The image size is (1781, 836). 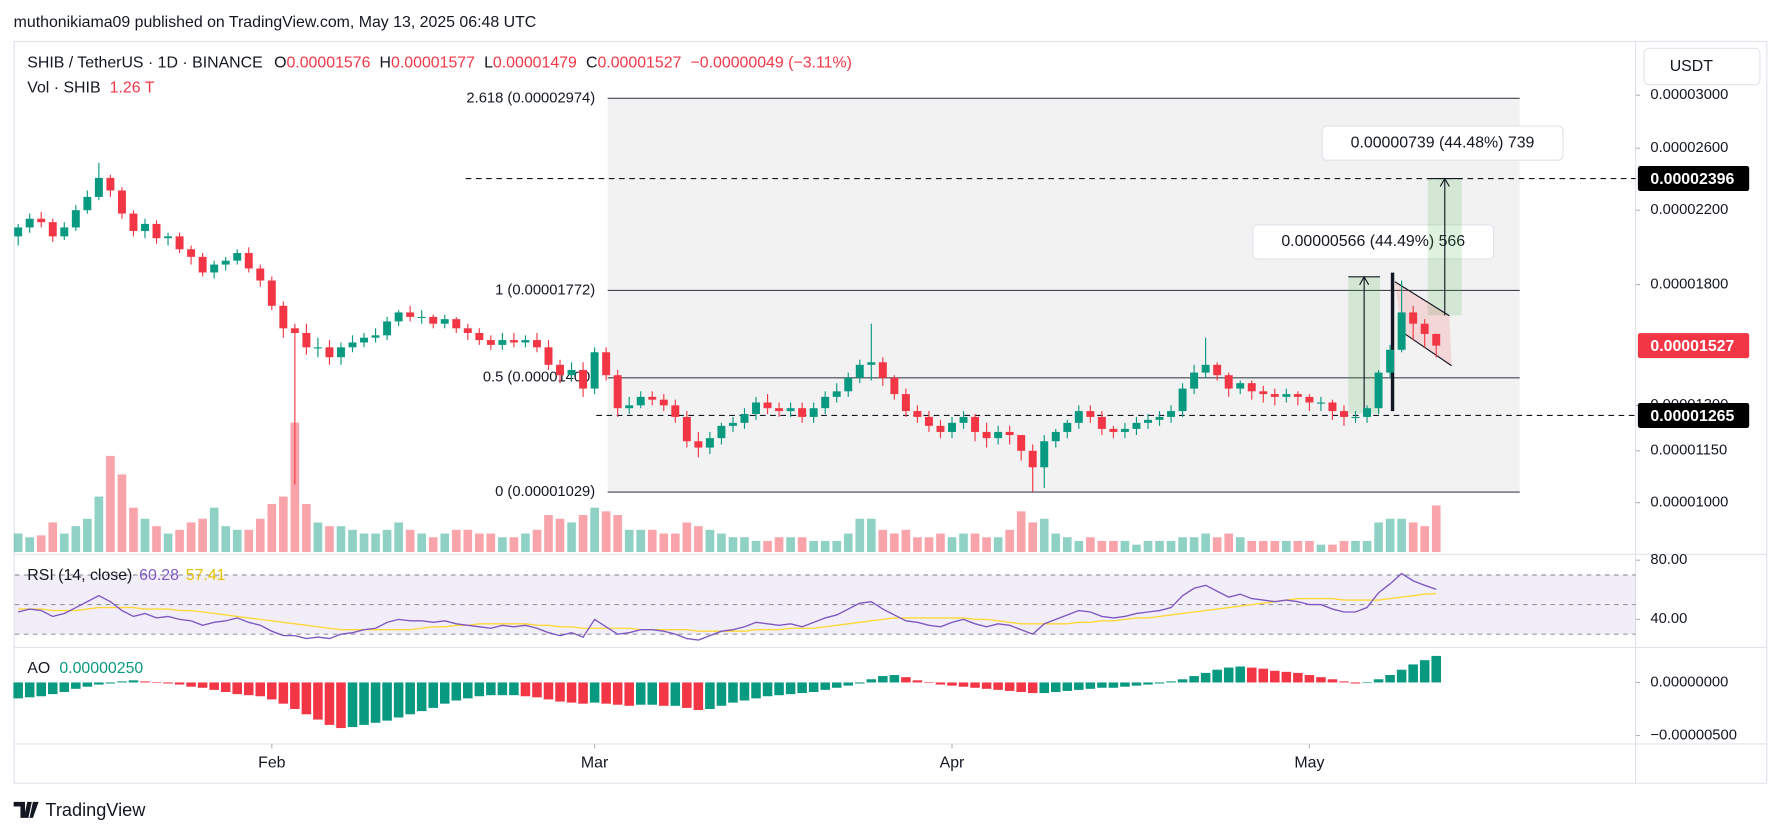 What do you see at coordinates (545, 290) in the screenshot?
I see `fib-label: 1 (0.00001772)` at bounding box center [545, 290].